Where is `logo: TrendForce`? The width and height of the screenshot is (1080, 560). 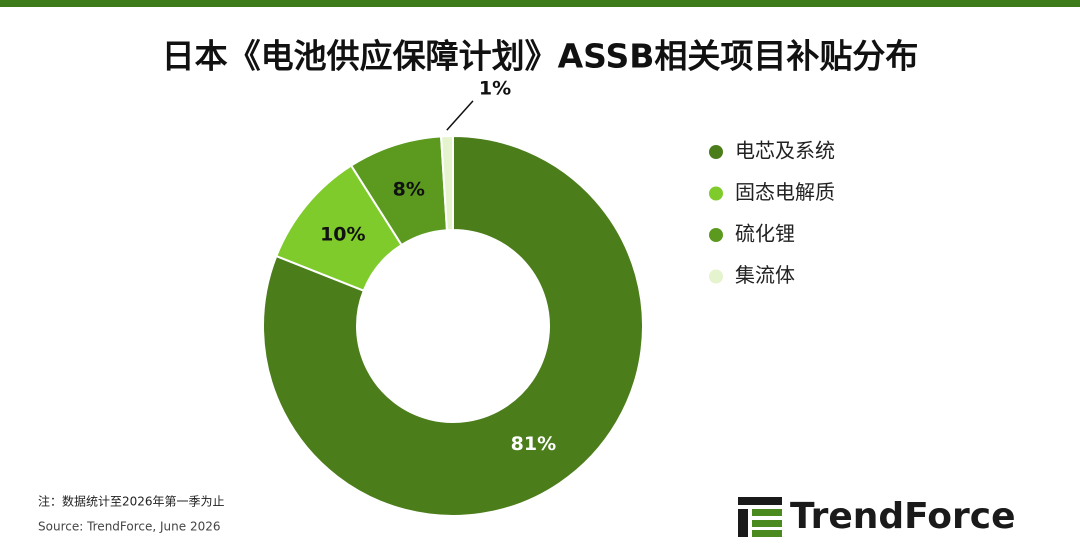 logo: TrendForce is located at coordinates (877, 516).